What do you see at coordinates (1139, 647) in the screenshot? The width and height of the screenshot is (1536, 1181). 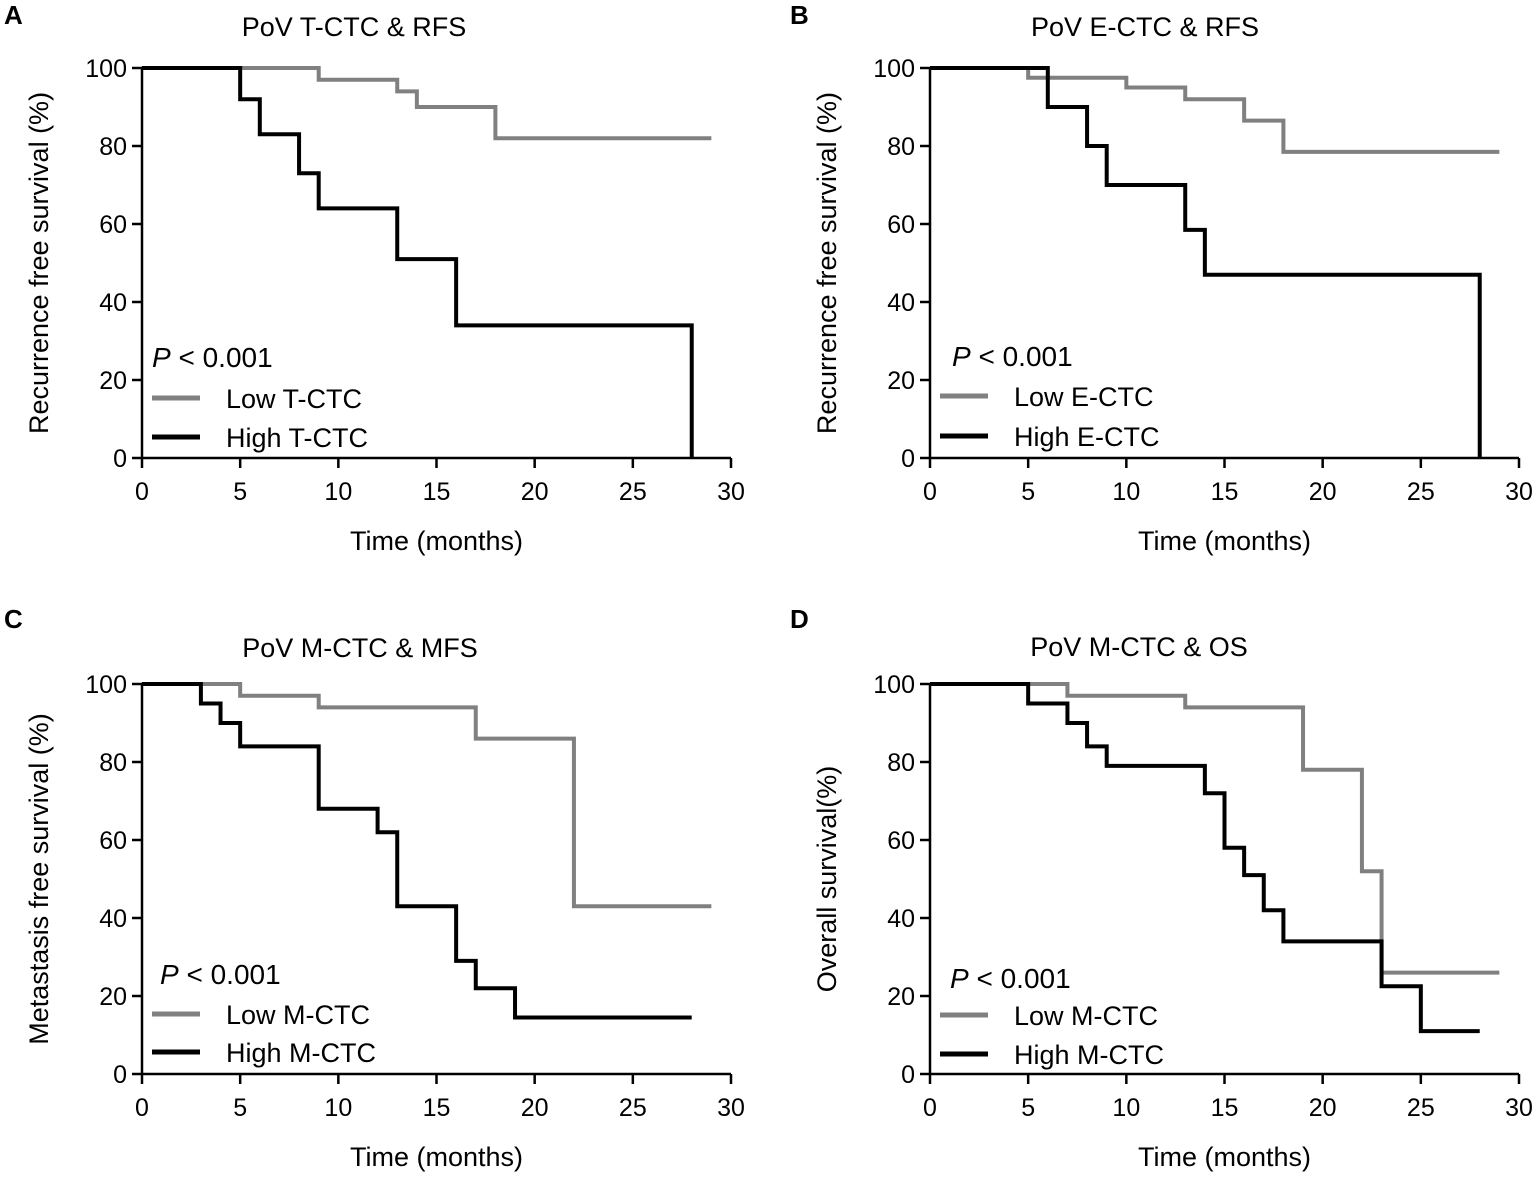 I see `chart-title: PoV M-CTC & OS` at bounding box center [1139, 647].